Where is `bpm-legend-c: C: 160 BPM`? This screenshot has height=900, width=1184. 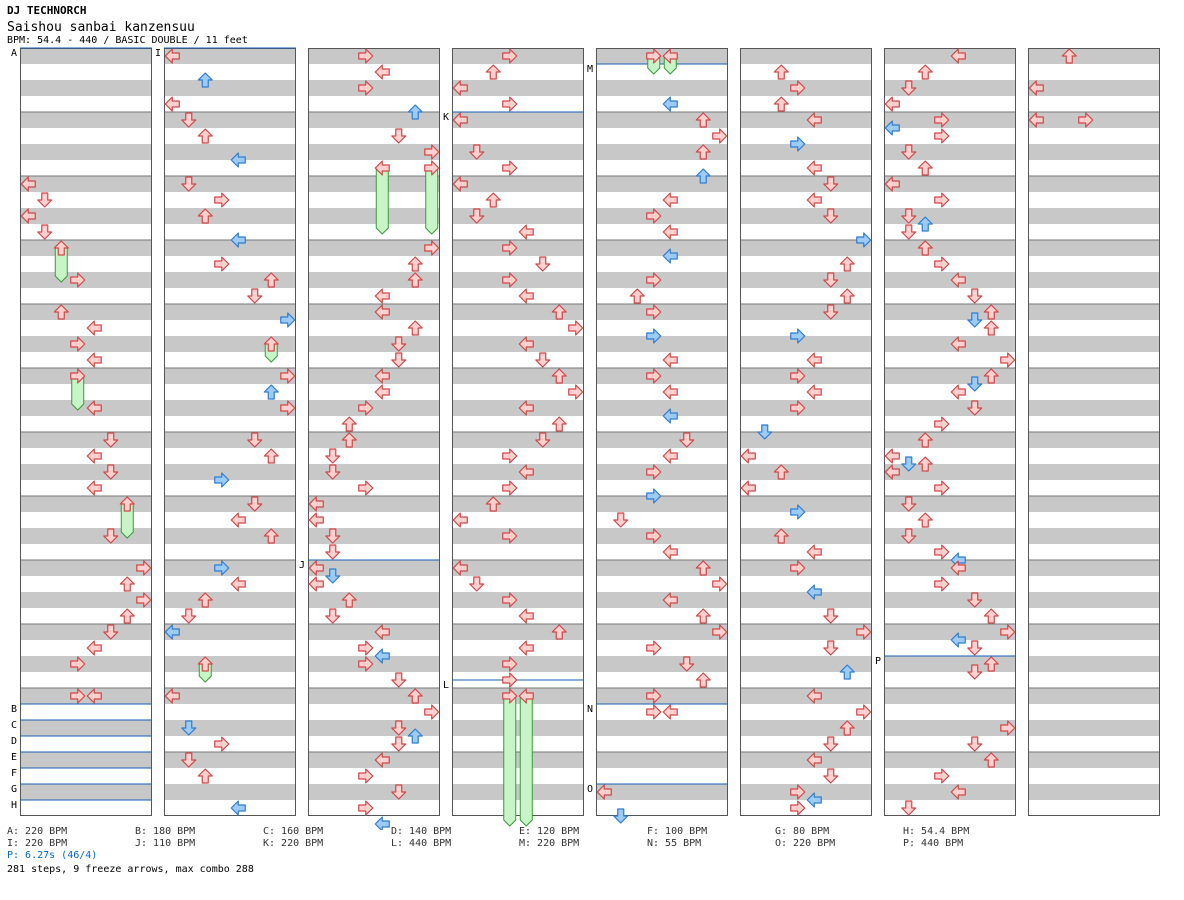
bpm-legend-c: C: 160 BPM is located at coordinates (293, 831).